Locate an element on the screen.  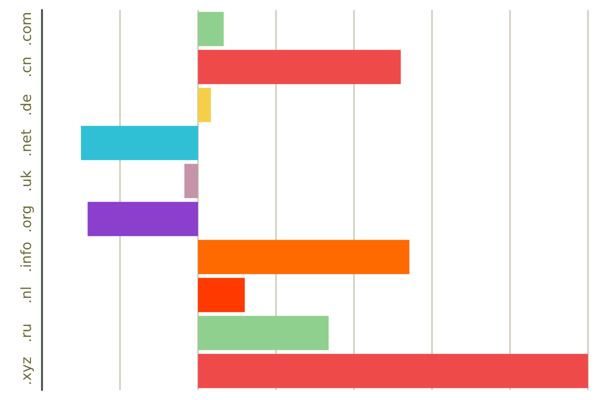
y-tick-label: .uk is located at coordinates (27, 180).